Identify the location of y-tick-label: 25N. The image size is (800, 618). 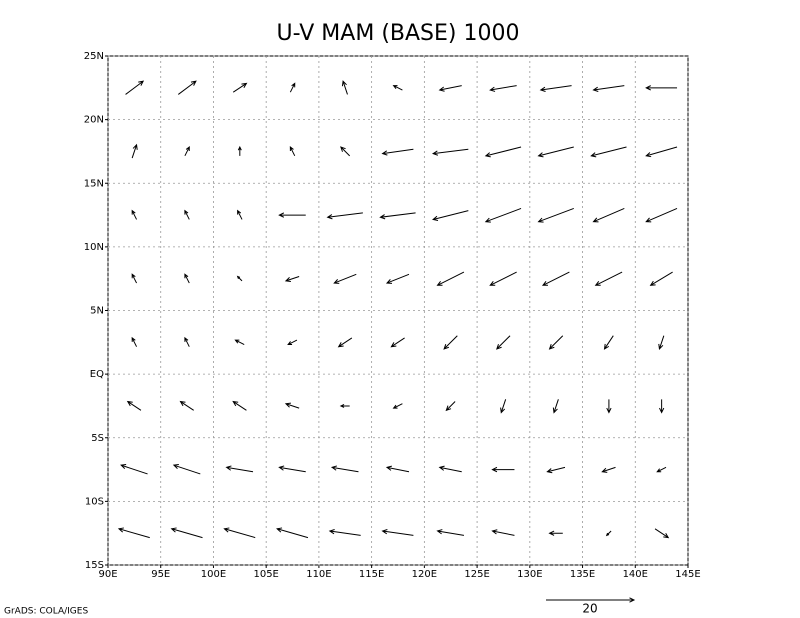
(94, 56).